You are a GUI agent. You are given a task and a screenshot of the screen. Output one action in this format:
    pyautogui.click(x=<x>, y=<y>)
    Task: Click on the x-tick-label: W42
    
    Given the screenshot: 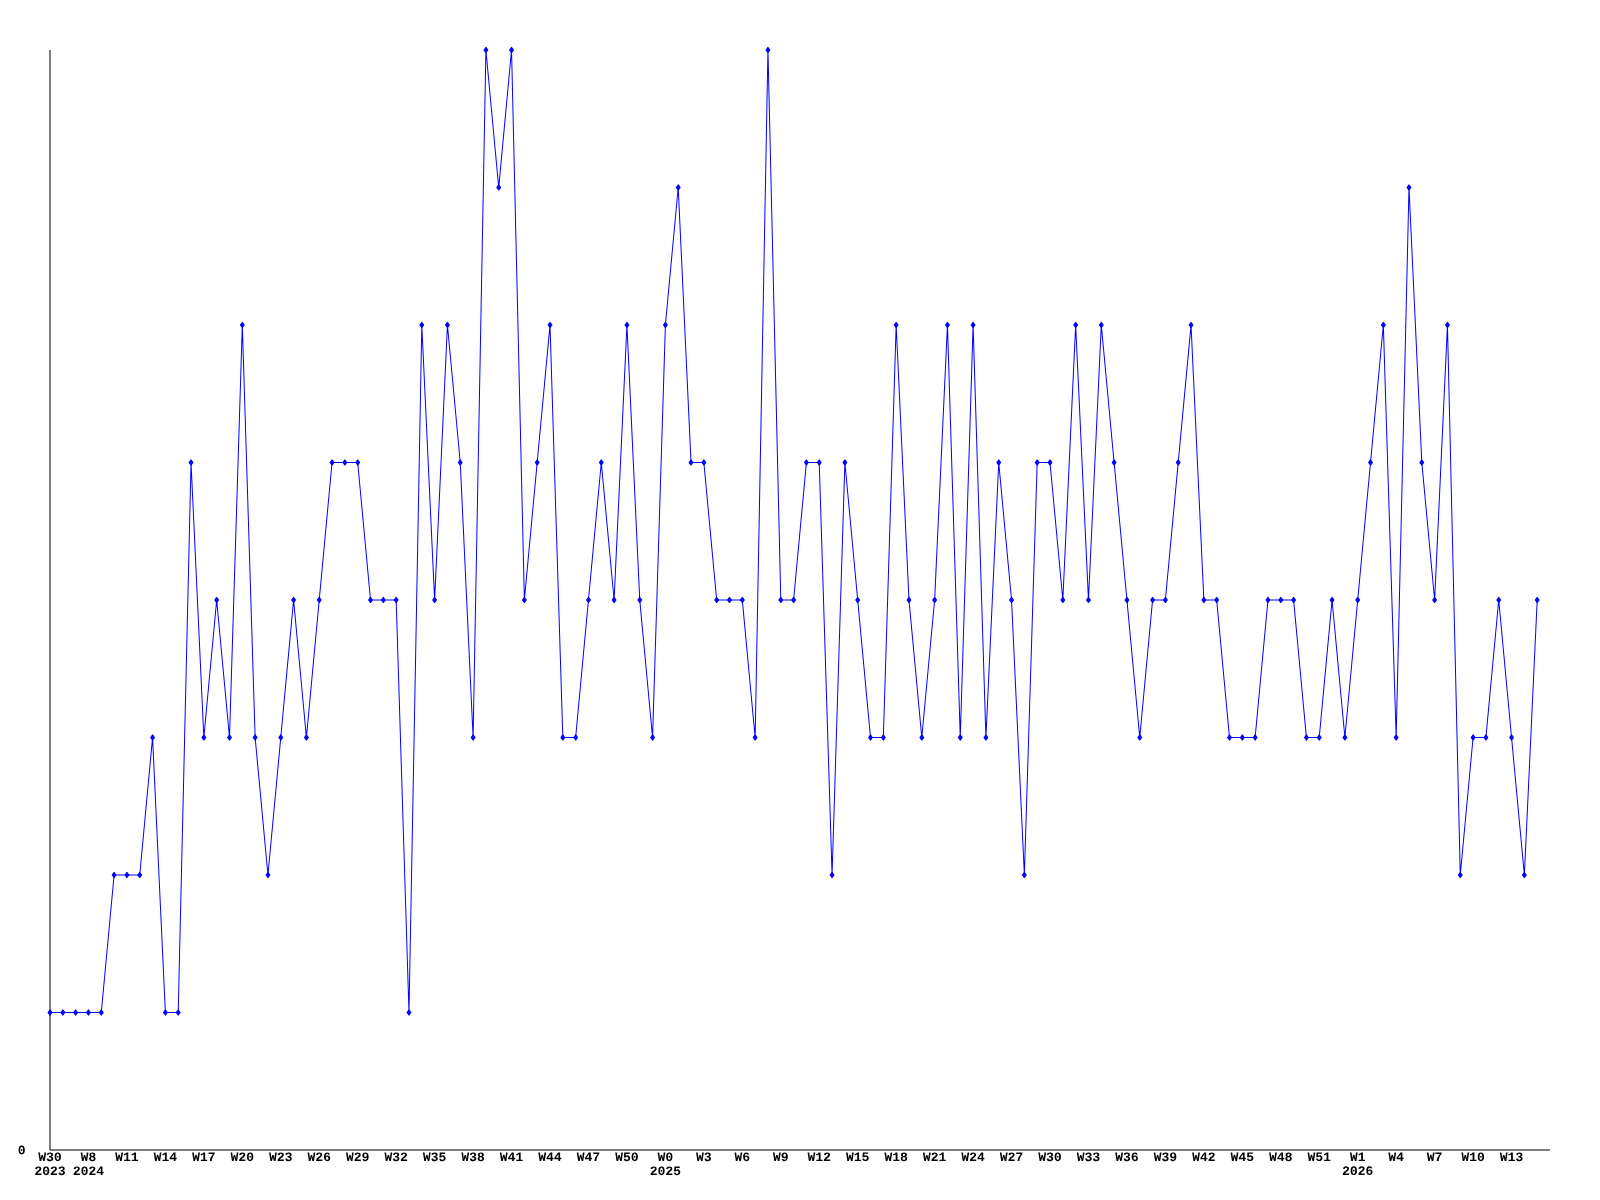 What is the action you would take?
    pyautogui.click(x=1203, y=1157)
    